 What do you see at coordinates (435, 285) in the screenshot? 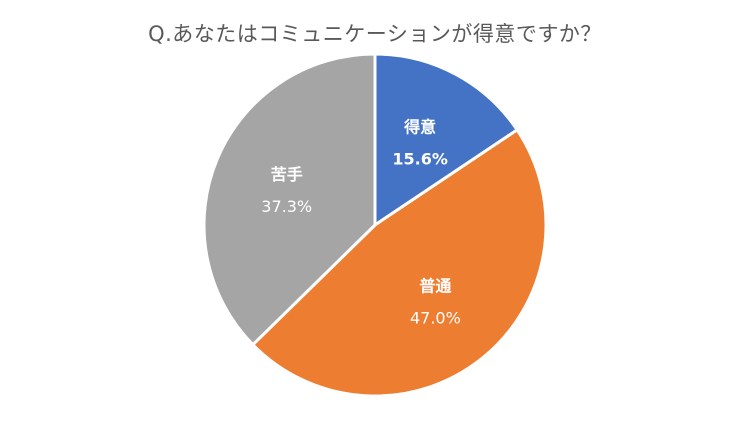
I see `slice-label-futsuu: 普通` at bounding box center [435, 285].